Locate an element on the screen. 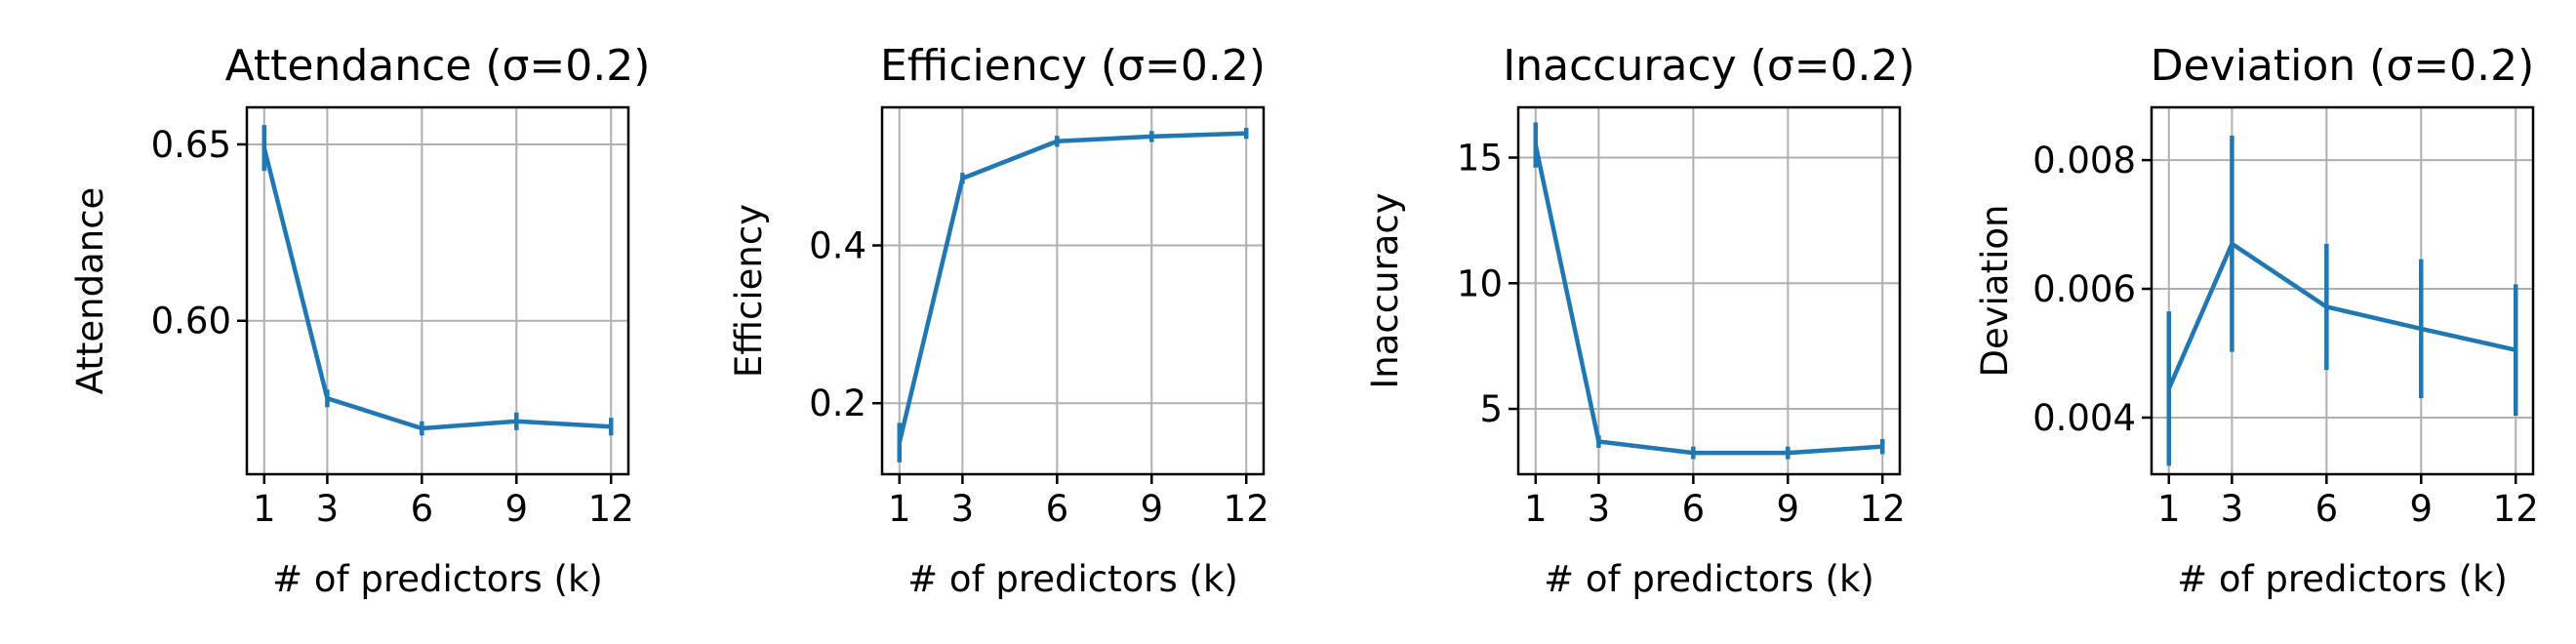 The image size is (2576, 644). y-tick-label: 10 is located at coordinates (1480, 283).